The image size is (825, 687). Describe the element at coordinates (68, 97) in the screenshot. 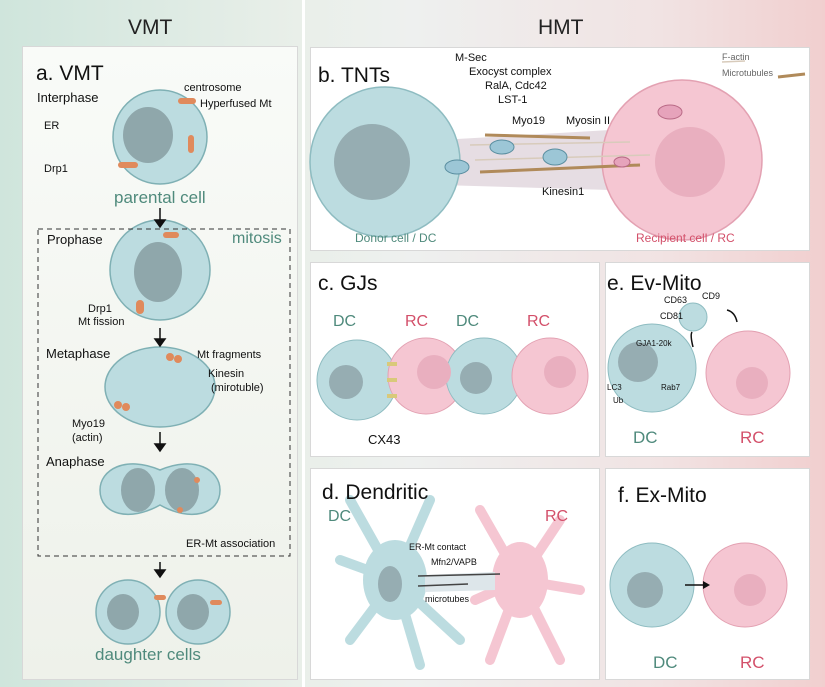

I see `interphase-label: Interphase` at that location.